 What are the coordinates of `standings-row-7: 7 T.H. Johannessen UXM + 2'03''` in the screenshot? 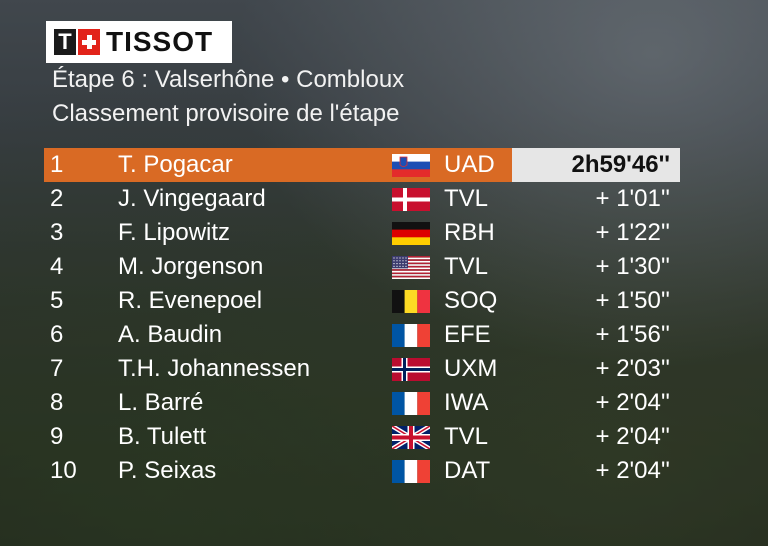 It's located at (363, 369).